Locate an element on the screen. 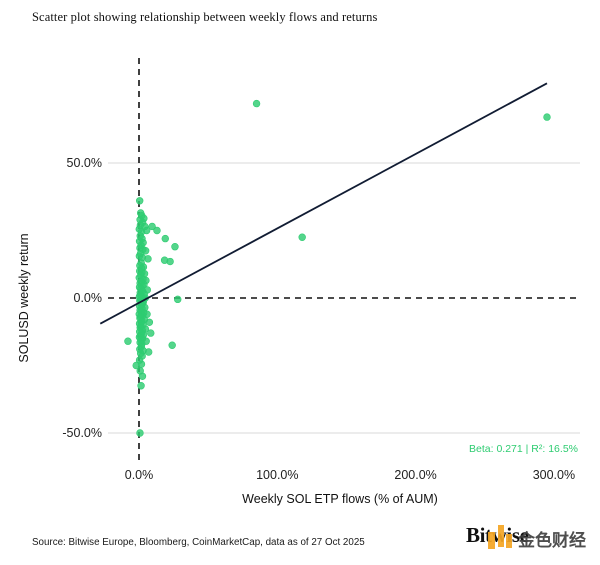 The width and height of the screenshot is (600, 565). x-axis-tick-label: 0.0% is located at coordinates (139, 475).